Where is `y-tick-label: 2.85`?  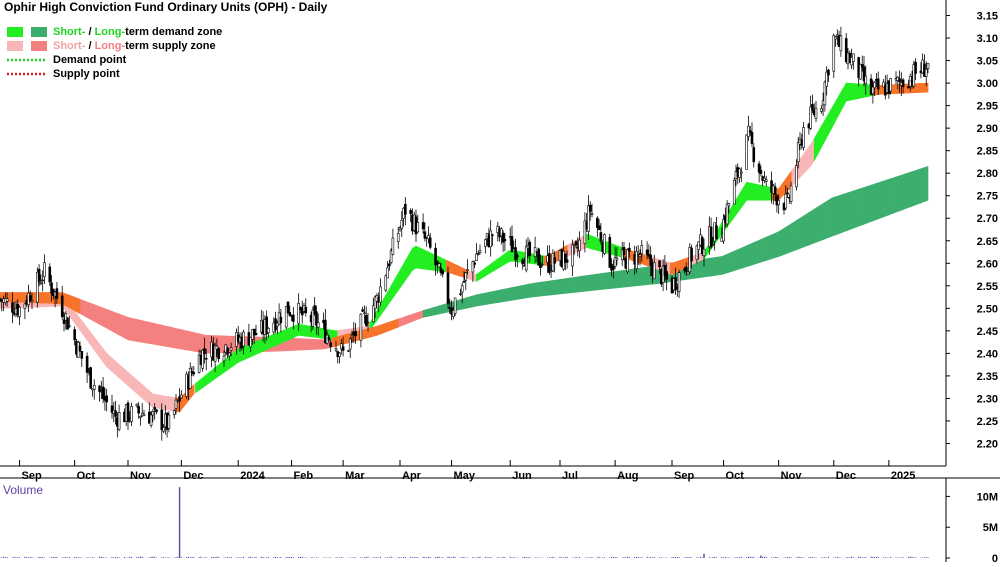 y-tick-label: 2.85 is located at coordinates (987, 152).